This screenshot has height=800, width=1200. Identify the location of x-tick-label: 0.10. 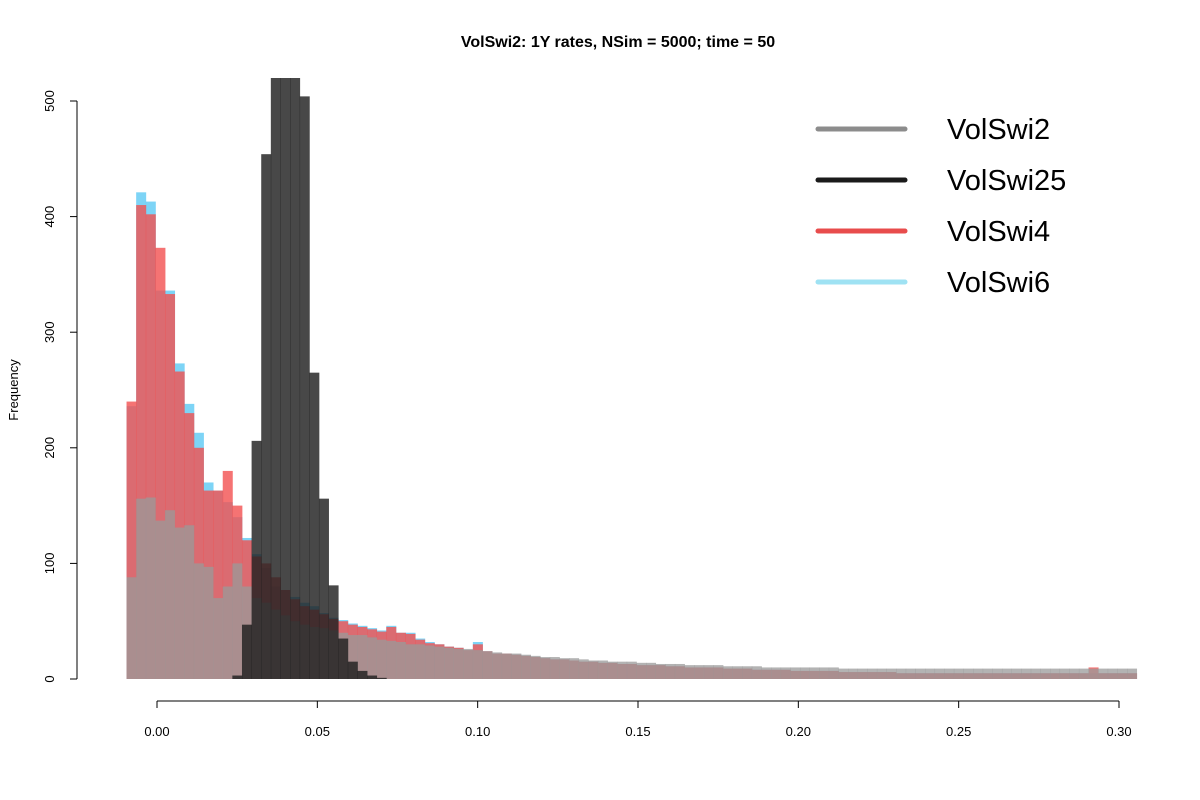
(477, 731).